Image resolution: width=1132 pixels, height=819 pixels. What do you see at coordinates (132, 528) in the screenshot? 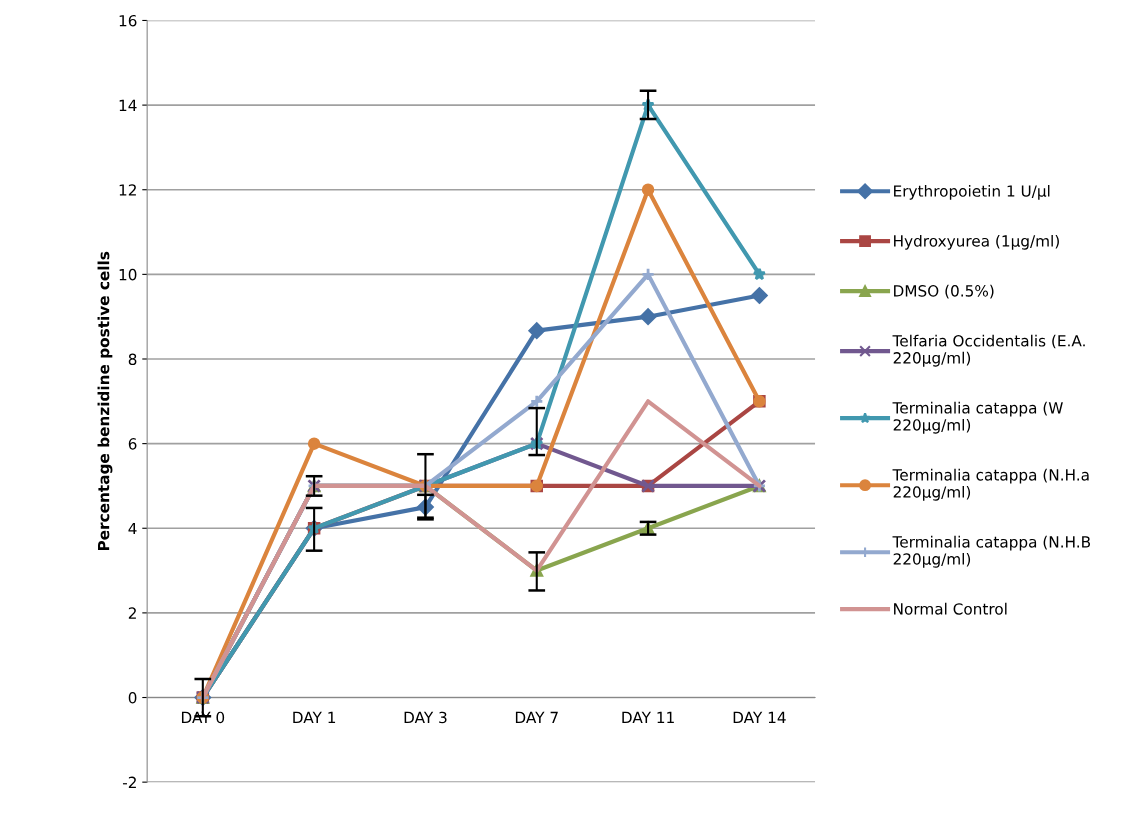
I see `y-tick-label: 4` at bounding box center [132, 528].